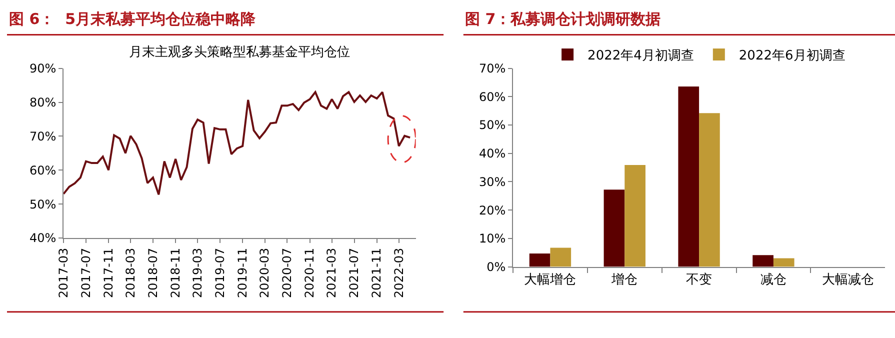 This screenshot has width=895, height=338. Describe the element at coordinates (133, 19) in the screenshot. I see `chart-title: 图 6： 5月末私募平均仓位稳中略降` at that location.